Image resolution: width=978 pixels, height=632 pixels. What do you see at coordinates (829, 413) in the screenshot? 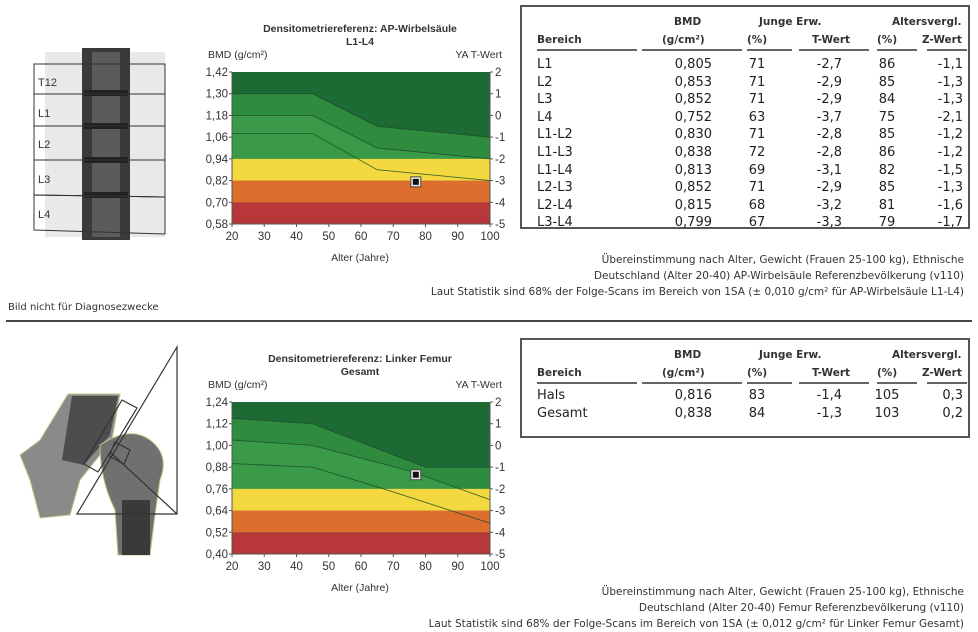
I see `t-score: -1,3` at bounding box center [829, 413].